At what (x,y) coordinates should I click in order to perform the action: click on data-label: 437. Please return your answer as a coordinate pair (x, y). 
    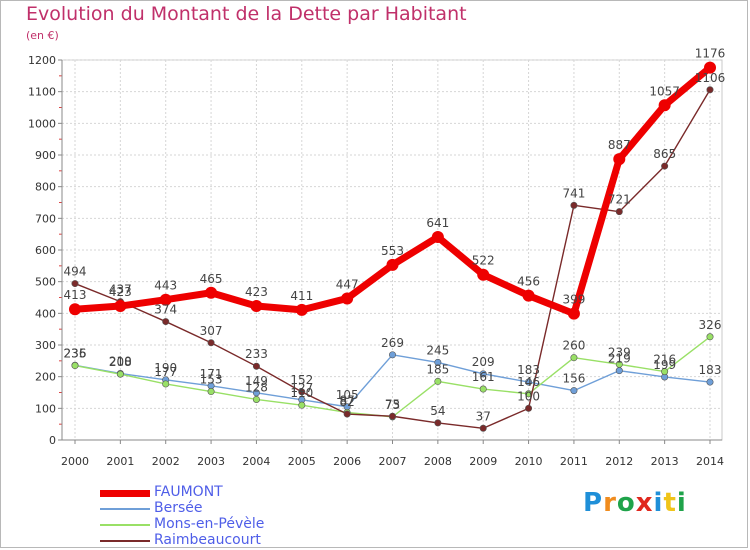
    Looking at the image, I should click on (120, 290).